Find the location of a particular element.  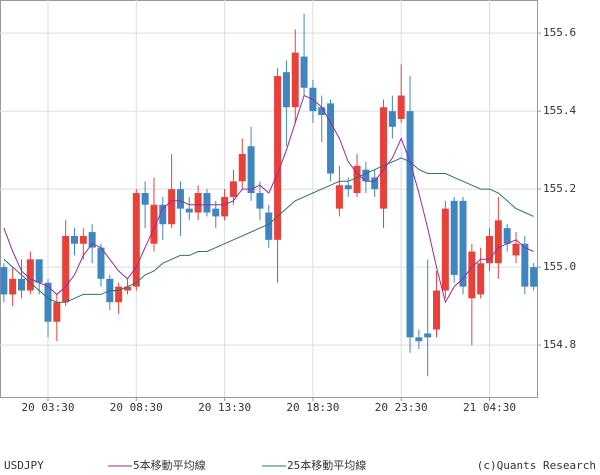

legend-label: 25本移動平均線 is located at coordinates (326, 465).